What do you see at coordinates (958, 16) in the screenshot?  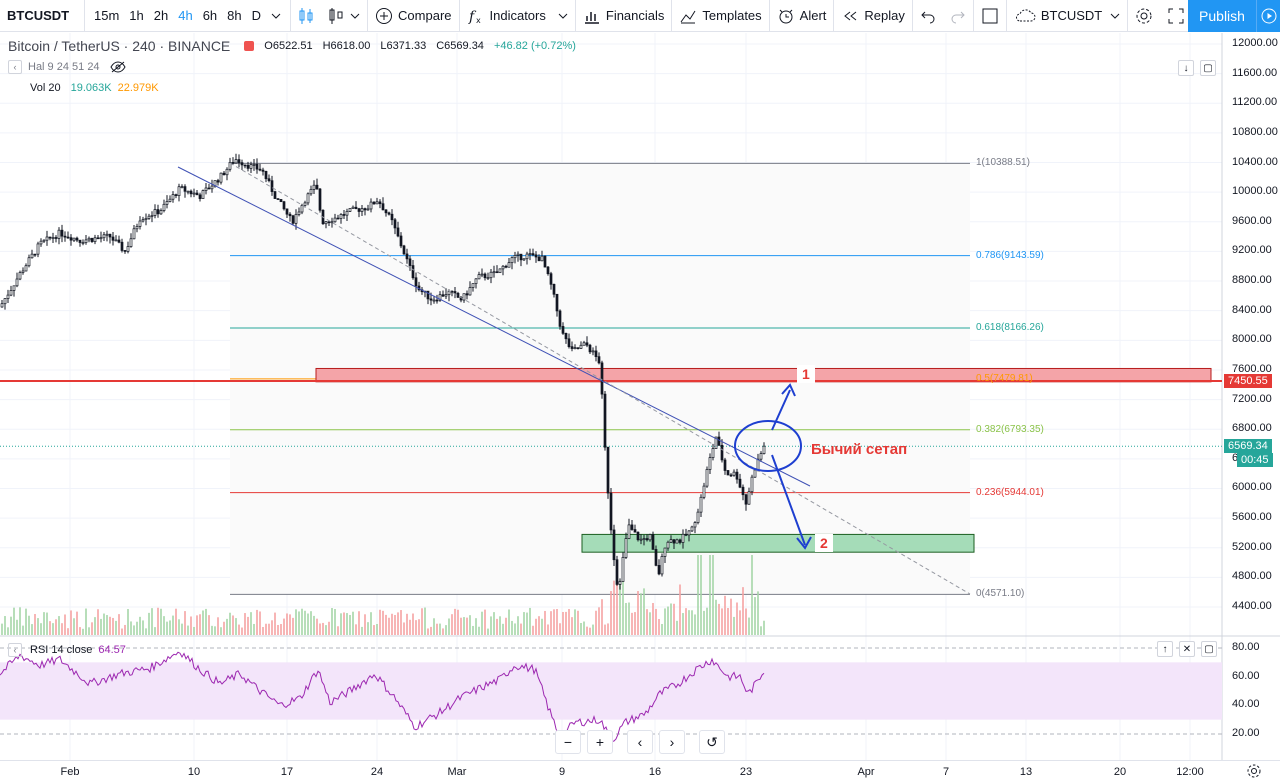 I see `redo-button` at bounding box center [958, 16].